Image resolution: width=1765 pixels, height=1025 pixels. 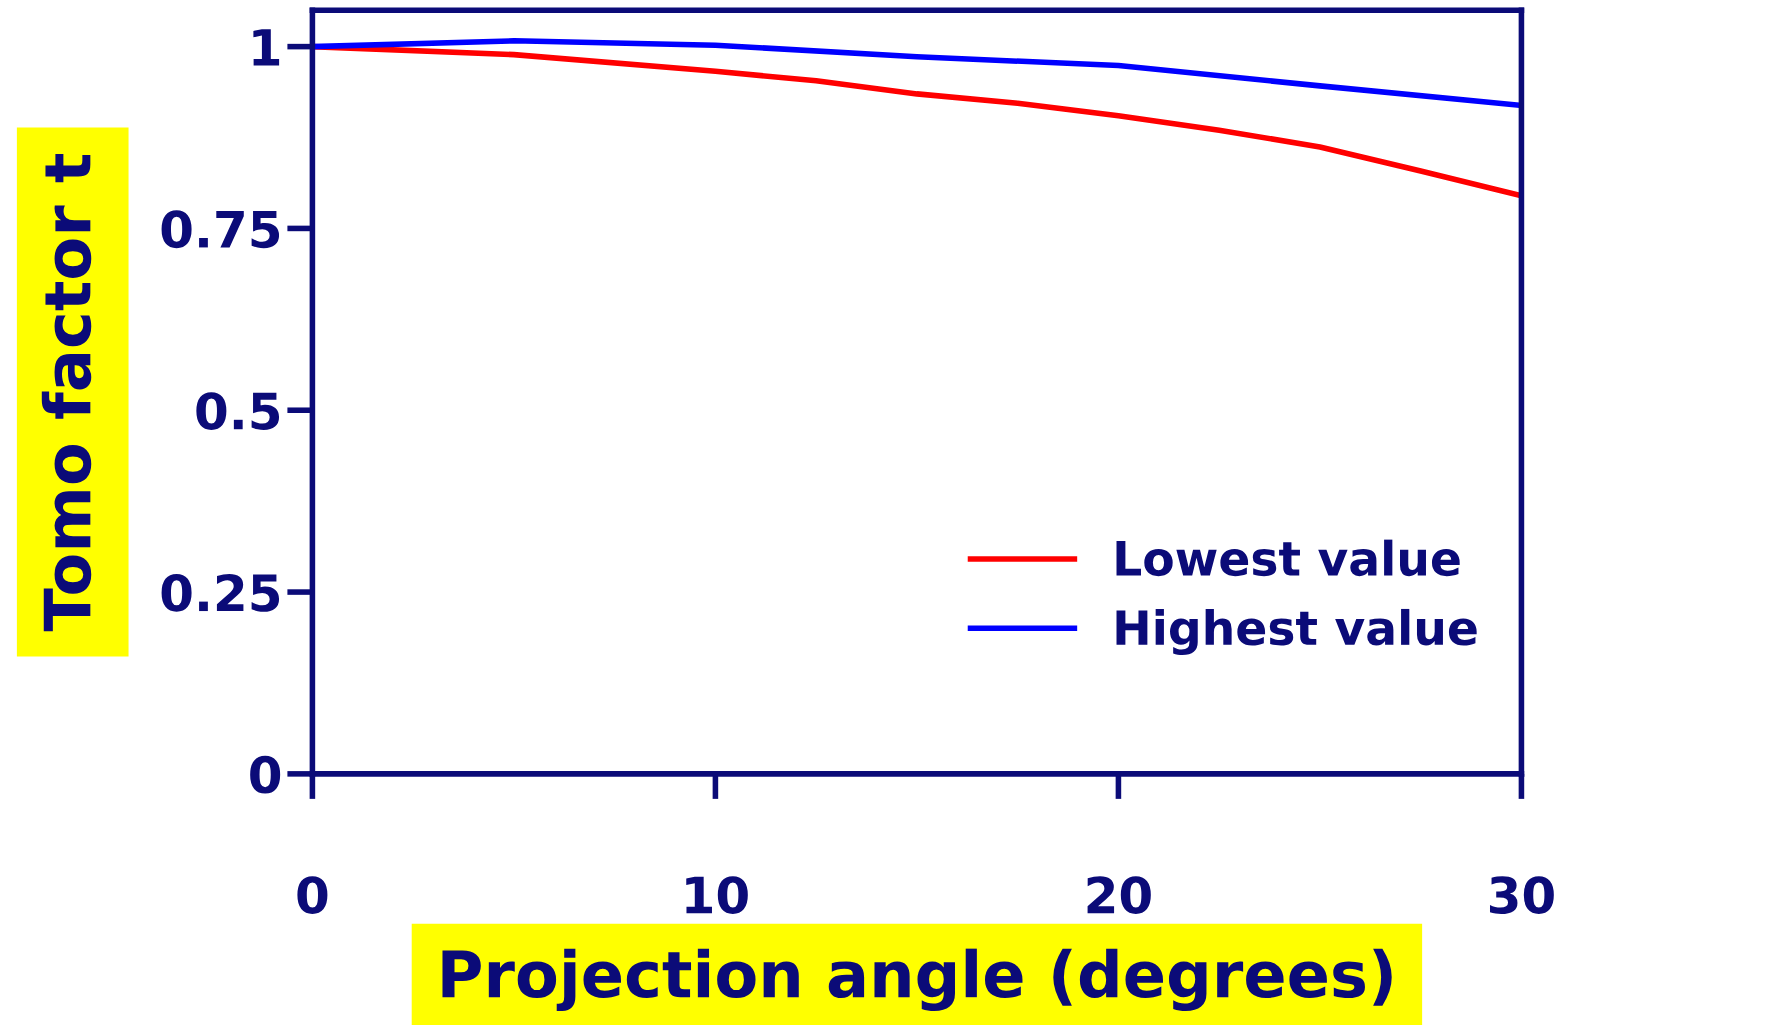 What do you see at coordinates (717, 895) in the screenshot?
I see `x-tick-label: 10` at bounding box center [717, 895].